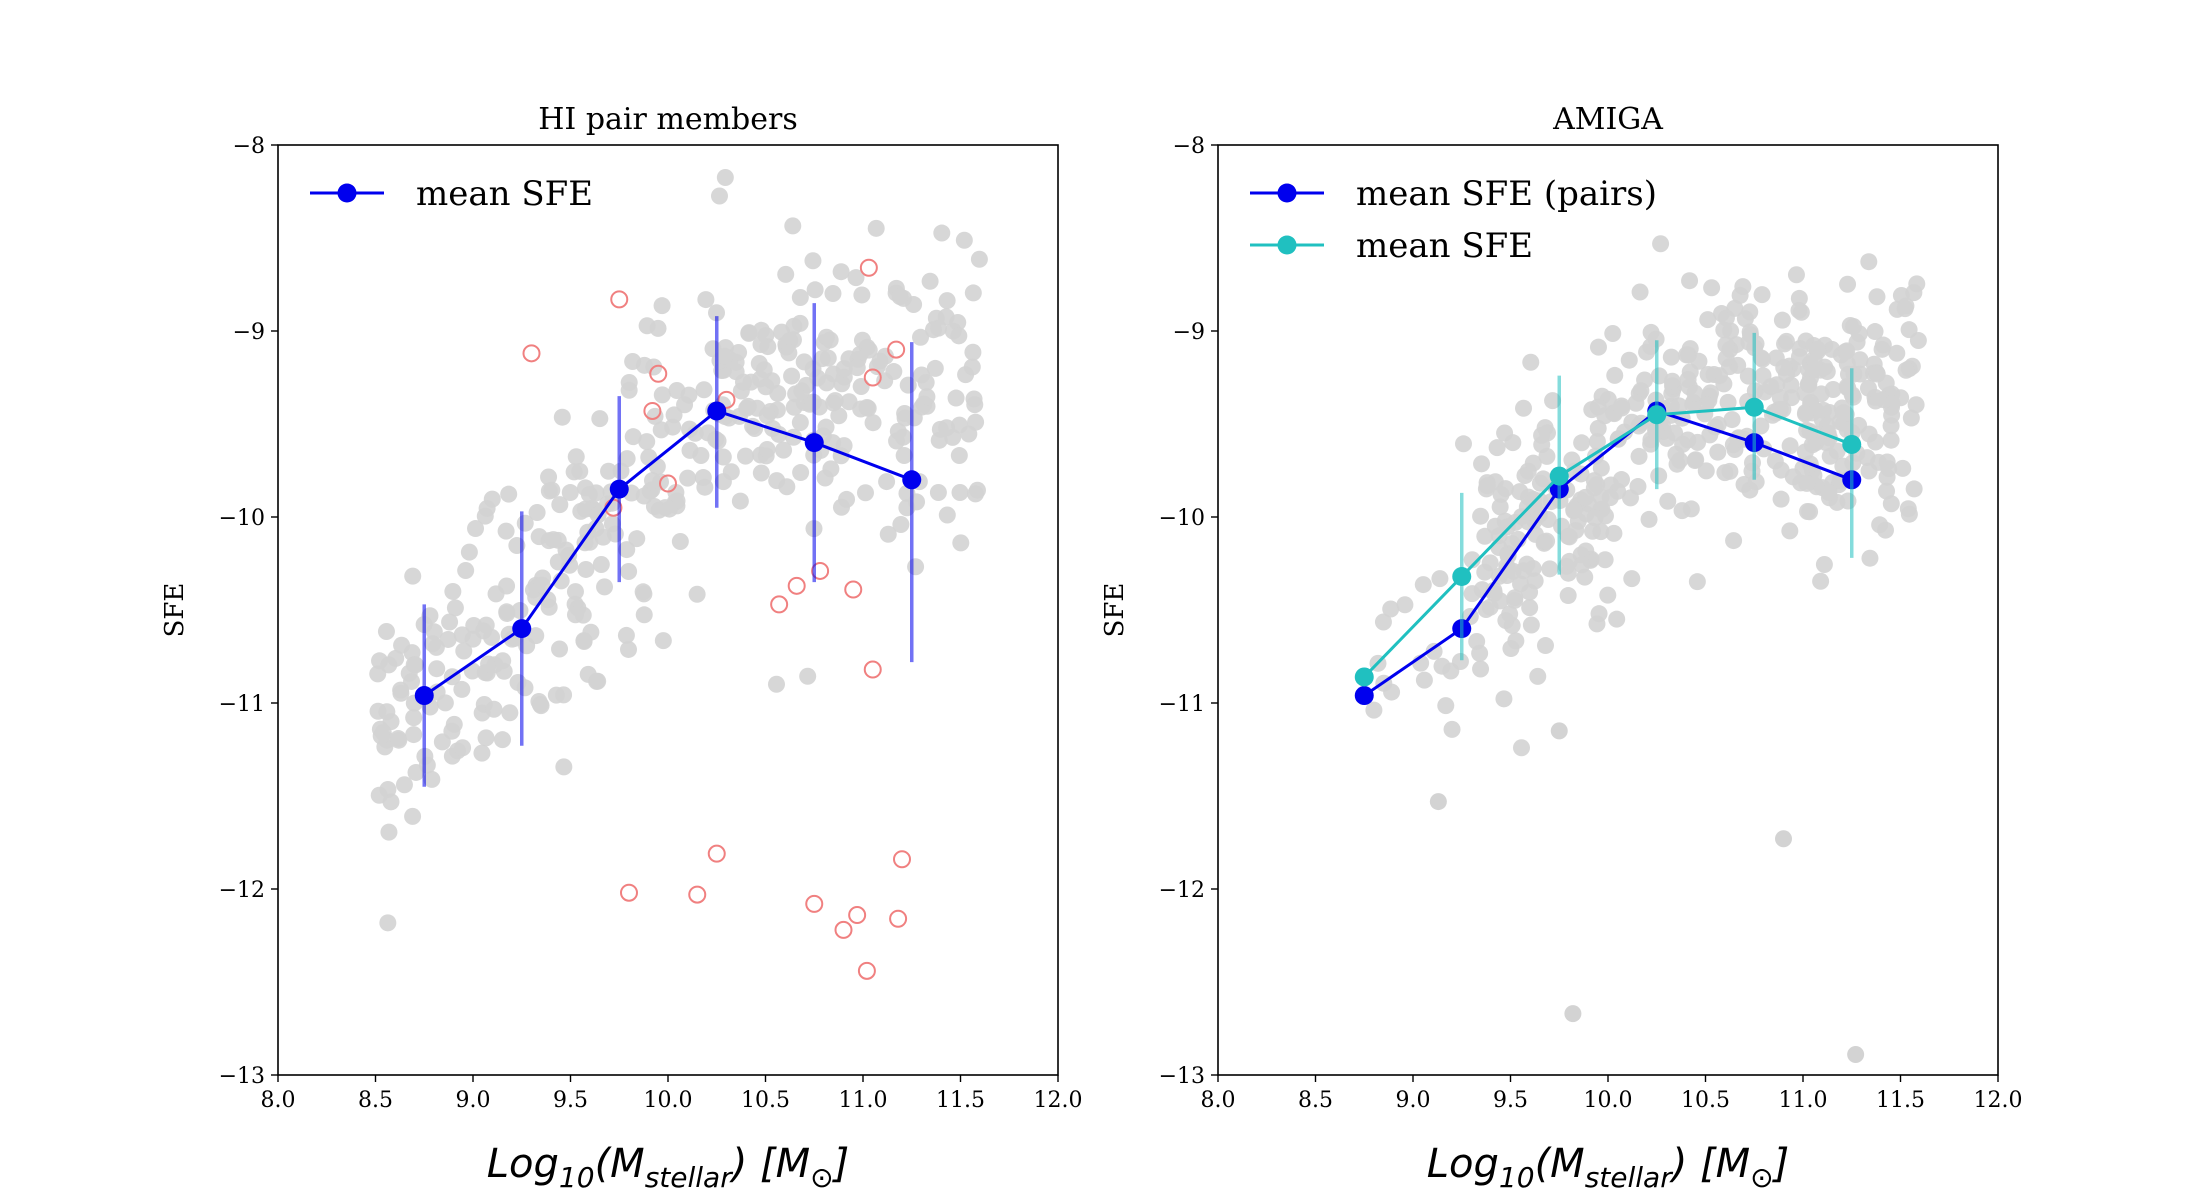  Describe the element at coordinates (668, 1167) in the screenshot. I see `x-axis-label: Log10(Mstellar) [M⊙]` at that location.